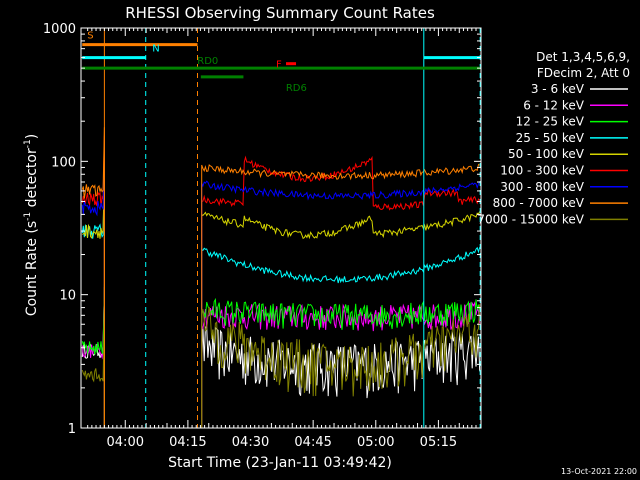  Describe the element at coordinates (90, 36) in the screenshot. I see `segment-label: S` at that location.